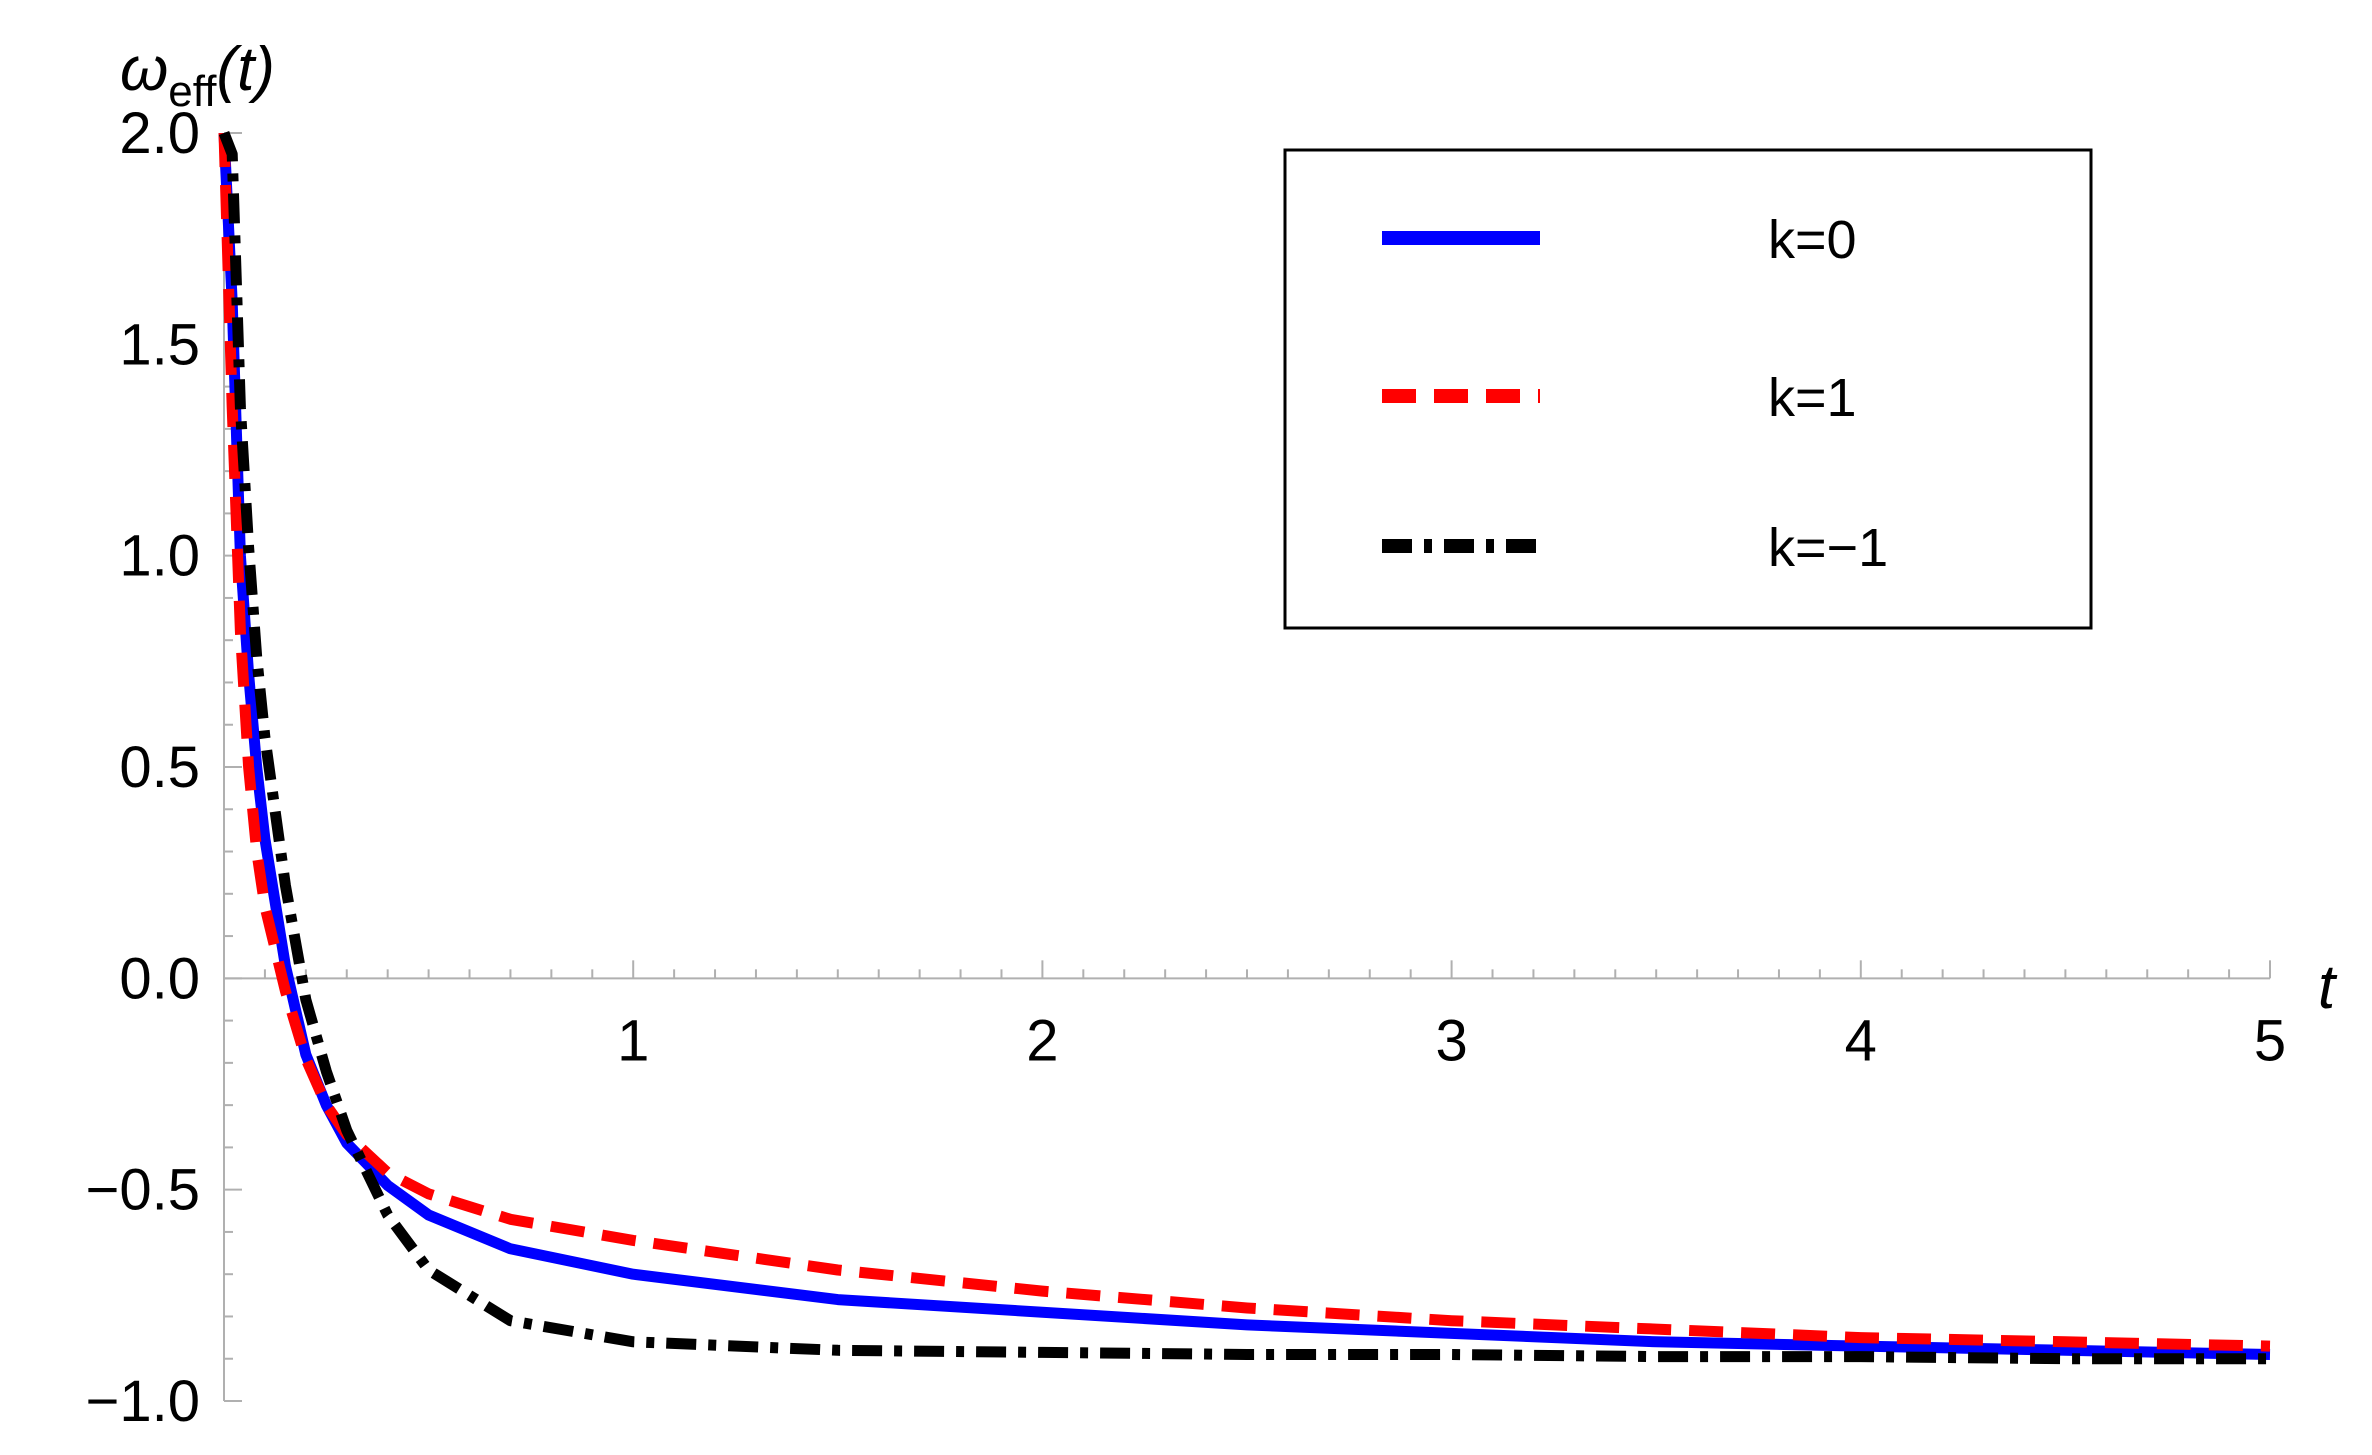 Image resolution: width=2372 pixels, height=1455 pixels. I want to click on y-axis-title-argument: (t), so click(245, 69).